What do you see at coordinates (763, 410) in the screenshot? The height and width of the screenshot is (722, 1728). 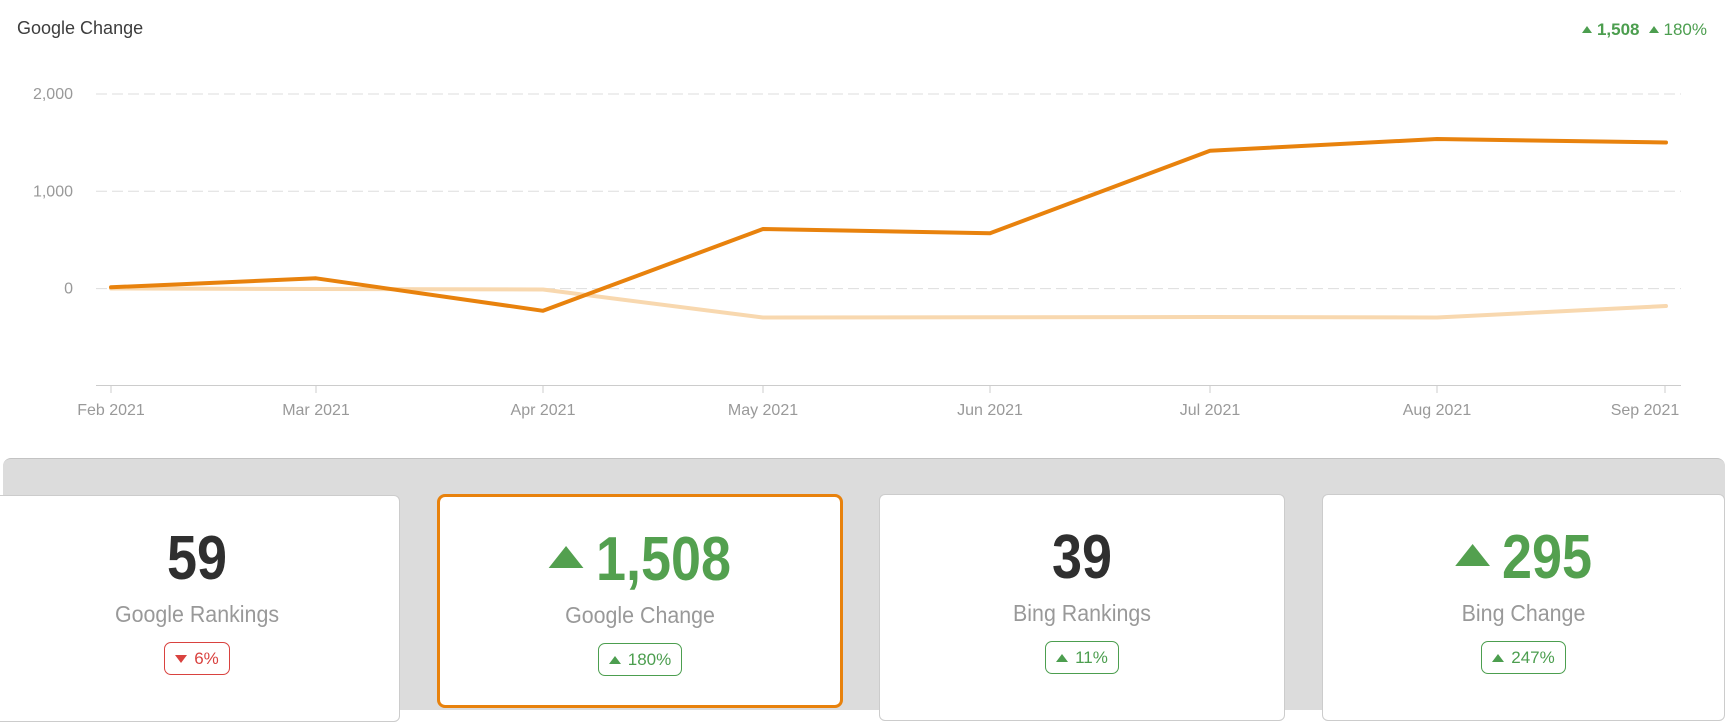 I see `svg-text: May 2021` at bounding box center [763, 410].